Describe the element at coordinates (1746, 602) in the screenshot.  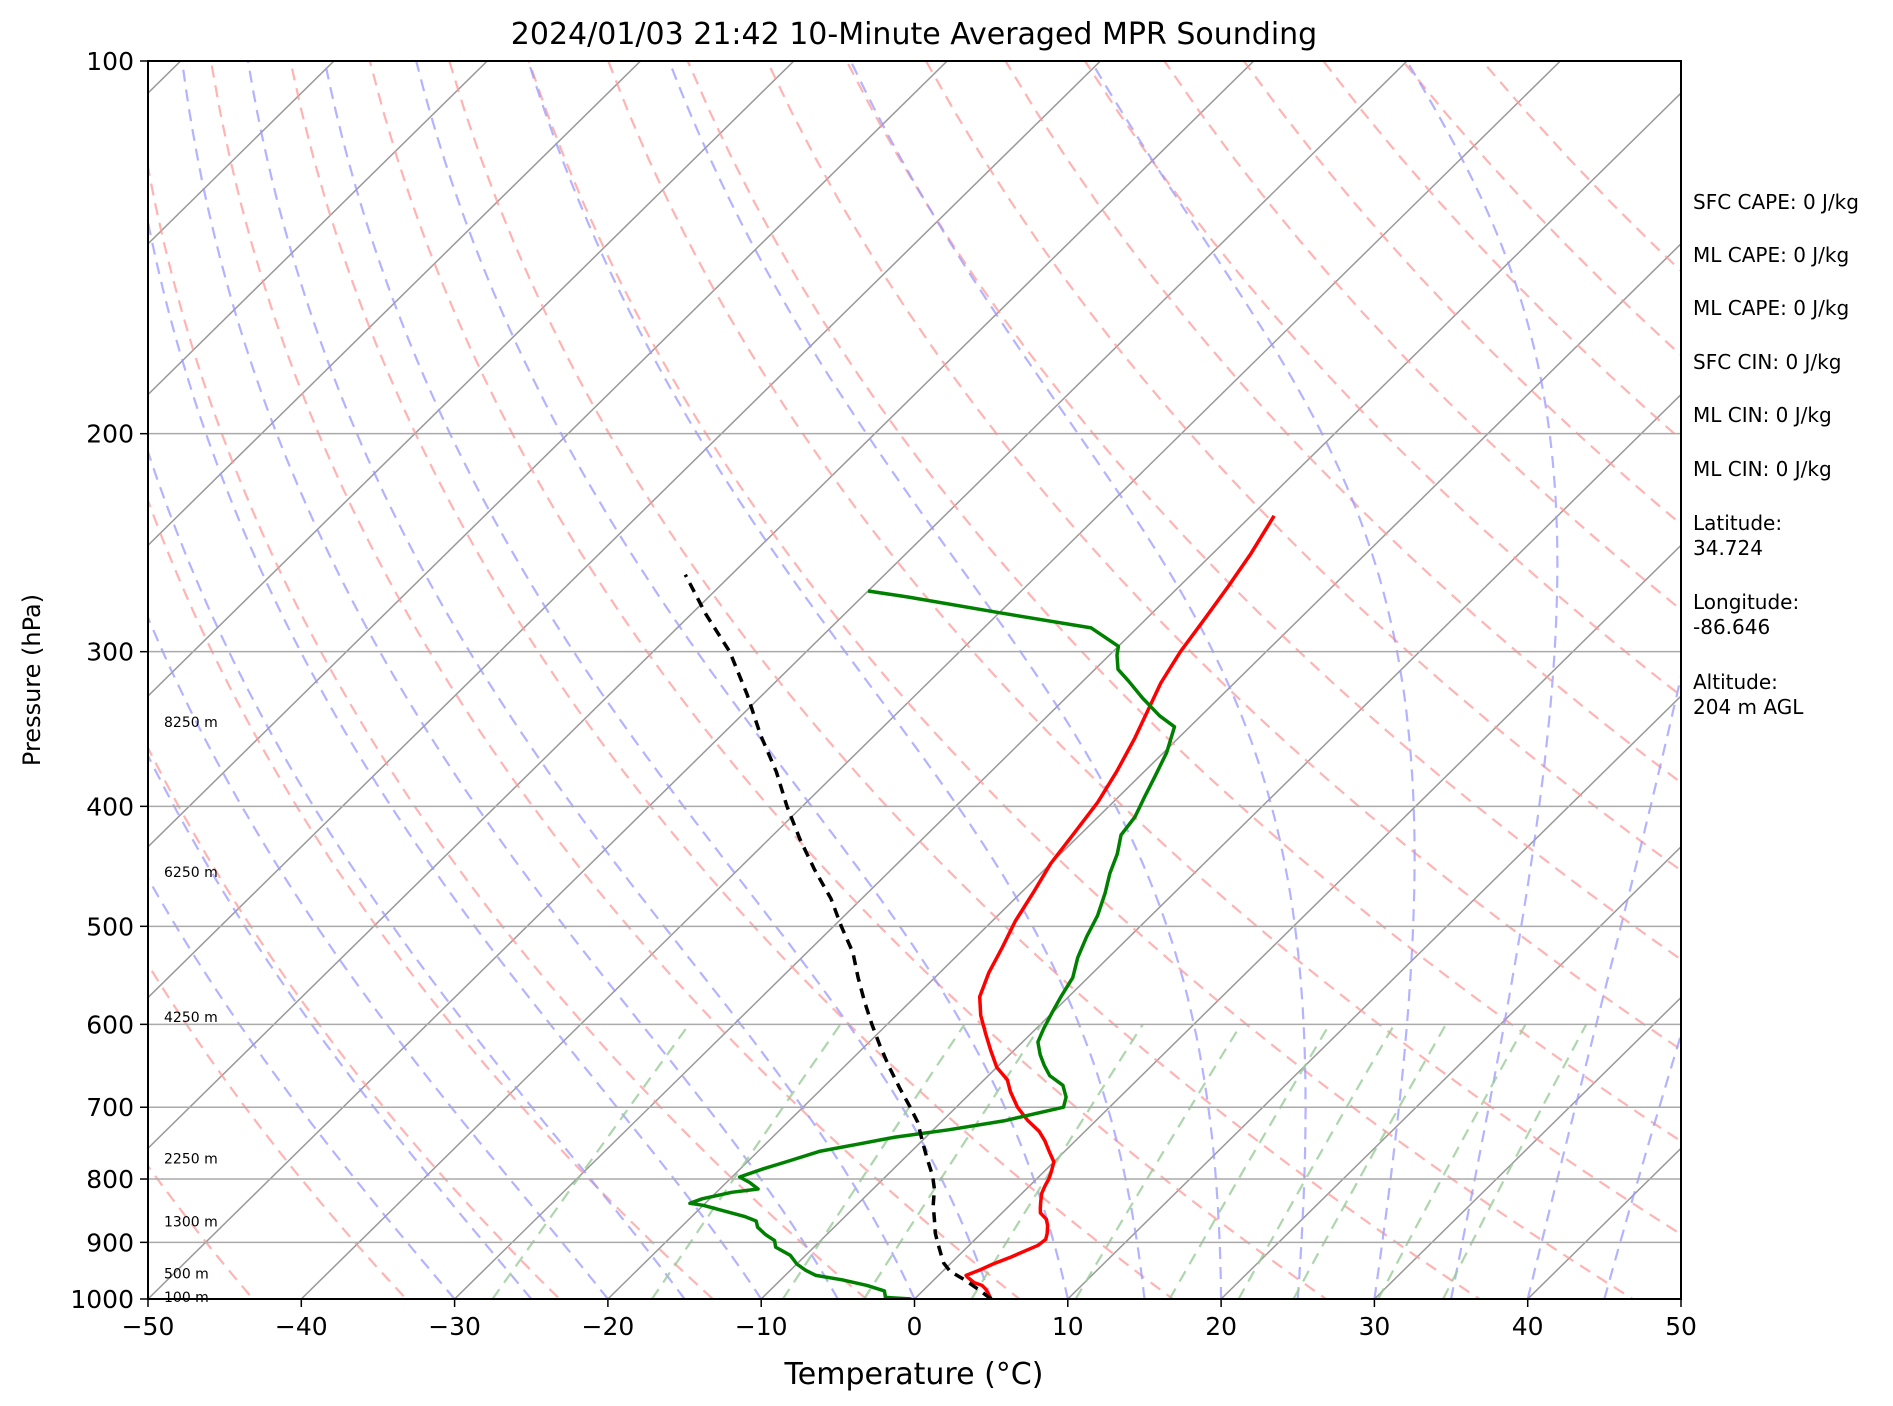
I see `longitude-label: Longitude:` at that location.